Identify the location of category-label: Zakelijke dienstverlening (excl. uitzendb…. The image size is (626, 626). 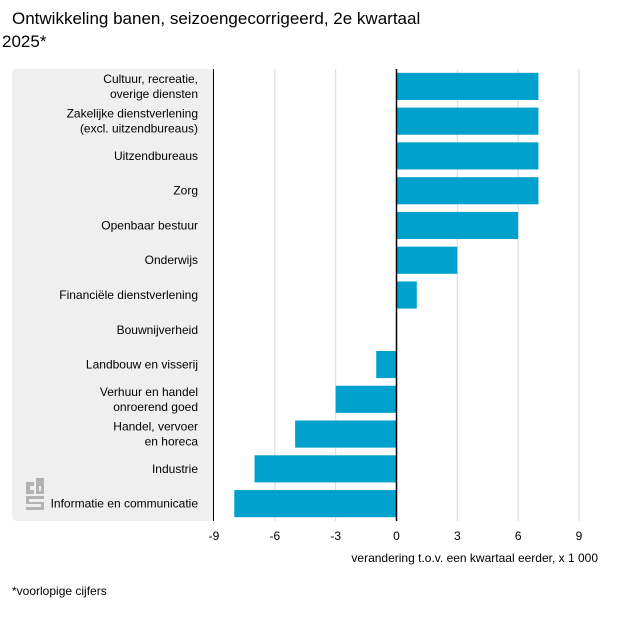
(132, 121).